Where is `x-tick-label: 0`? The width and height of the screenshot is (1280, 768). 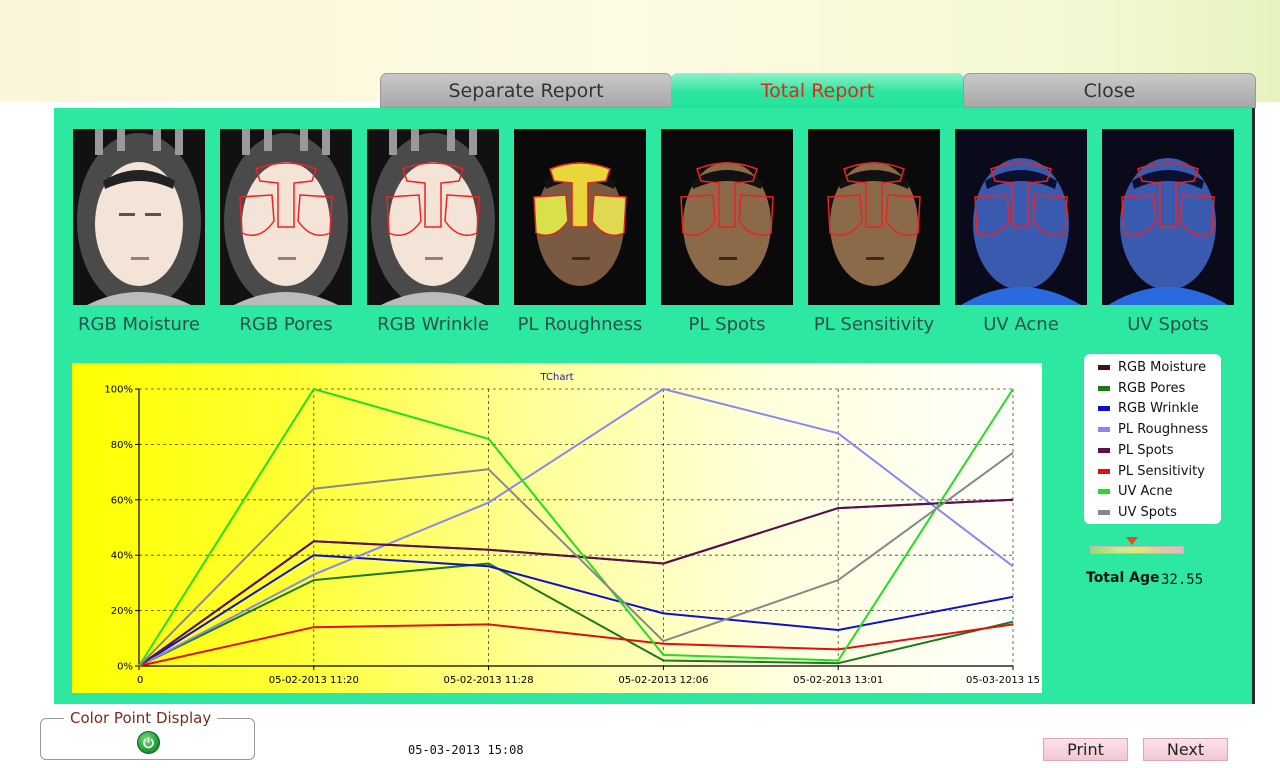
x-tick-label: 0 is located at coordinates (140, 680).